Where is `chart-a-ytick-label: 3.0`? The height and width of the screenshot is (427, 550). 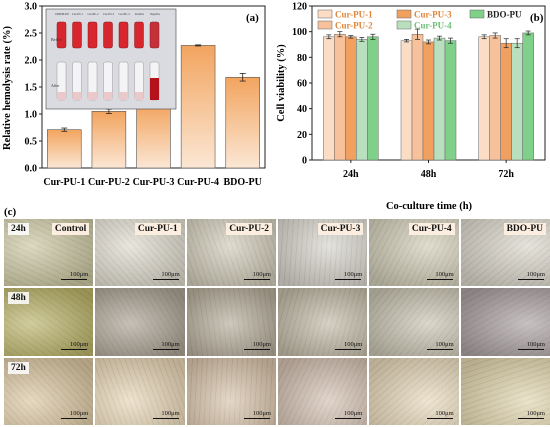
chart-a-ytick-label: 3.0 is located at coordinates (31, 7).